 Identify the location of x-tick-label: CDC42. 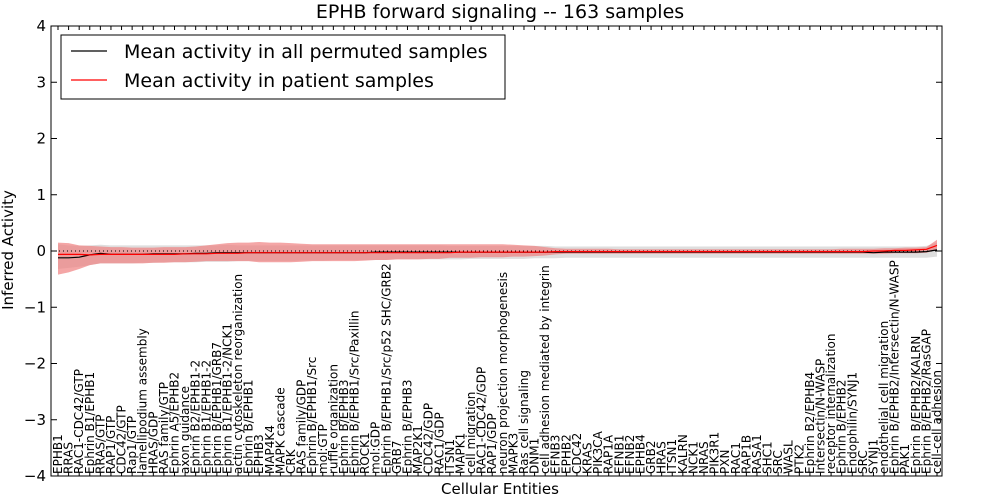
(577, 453).